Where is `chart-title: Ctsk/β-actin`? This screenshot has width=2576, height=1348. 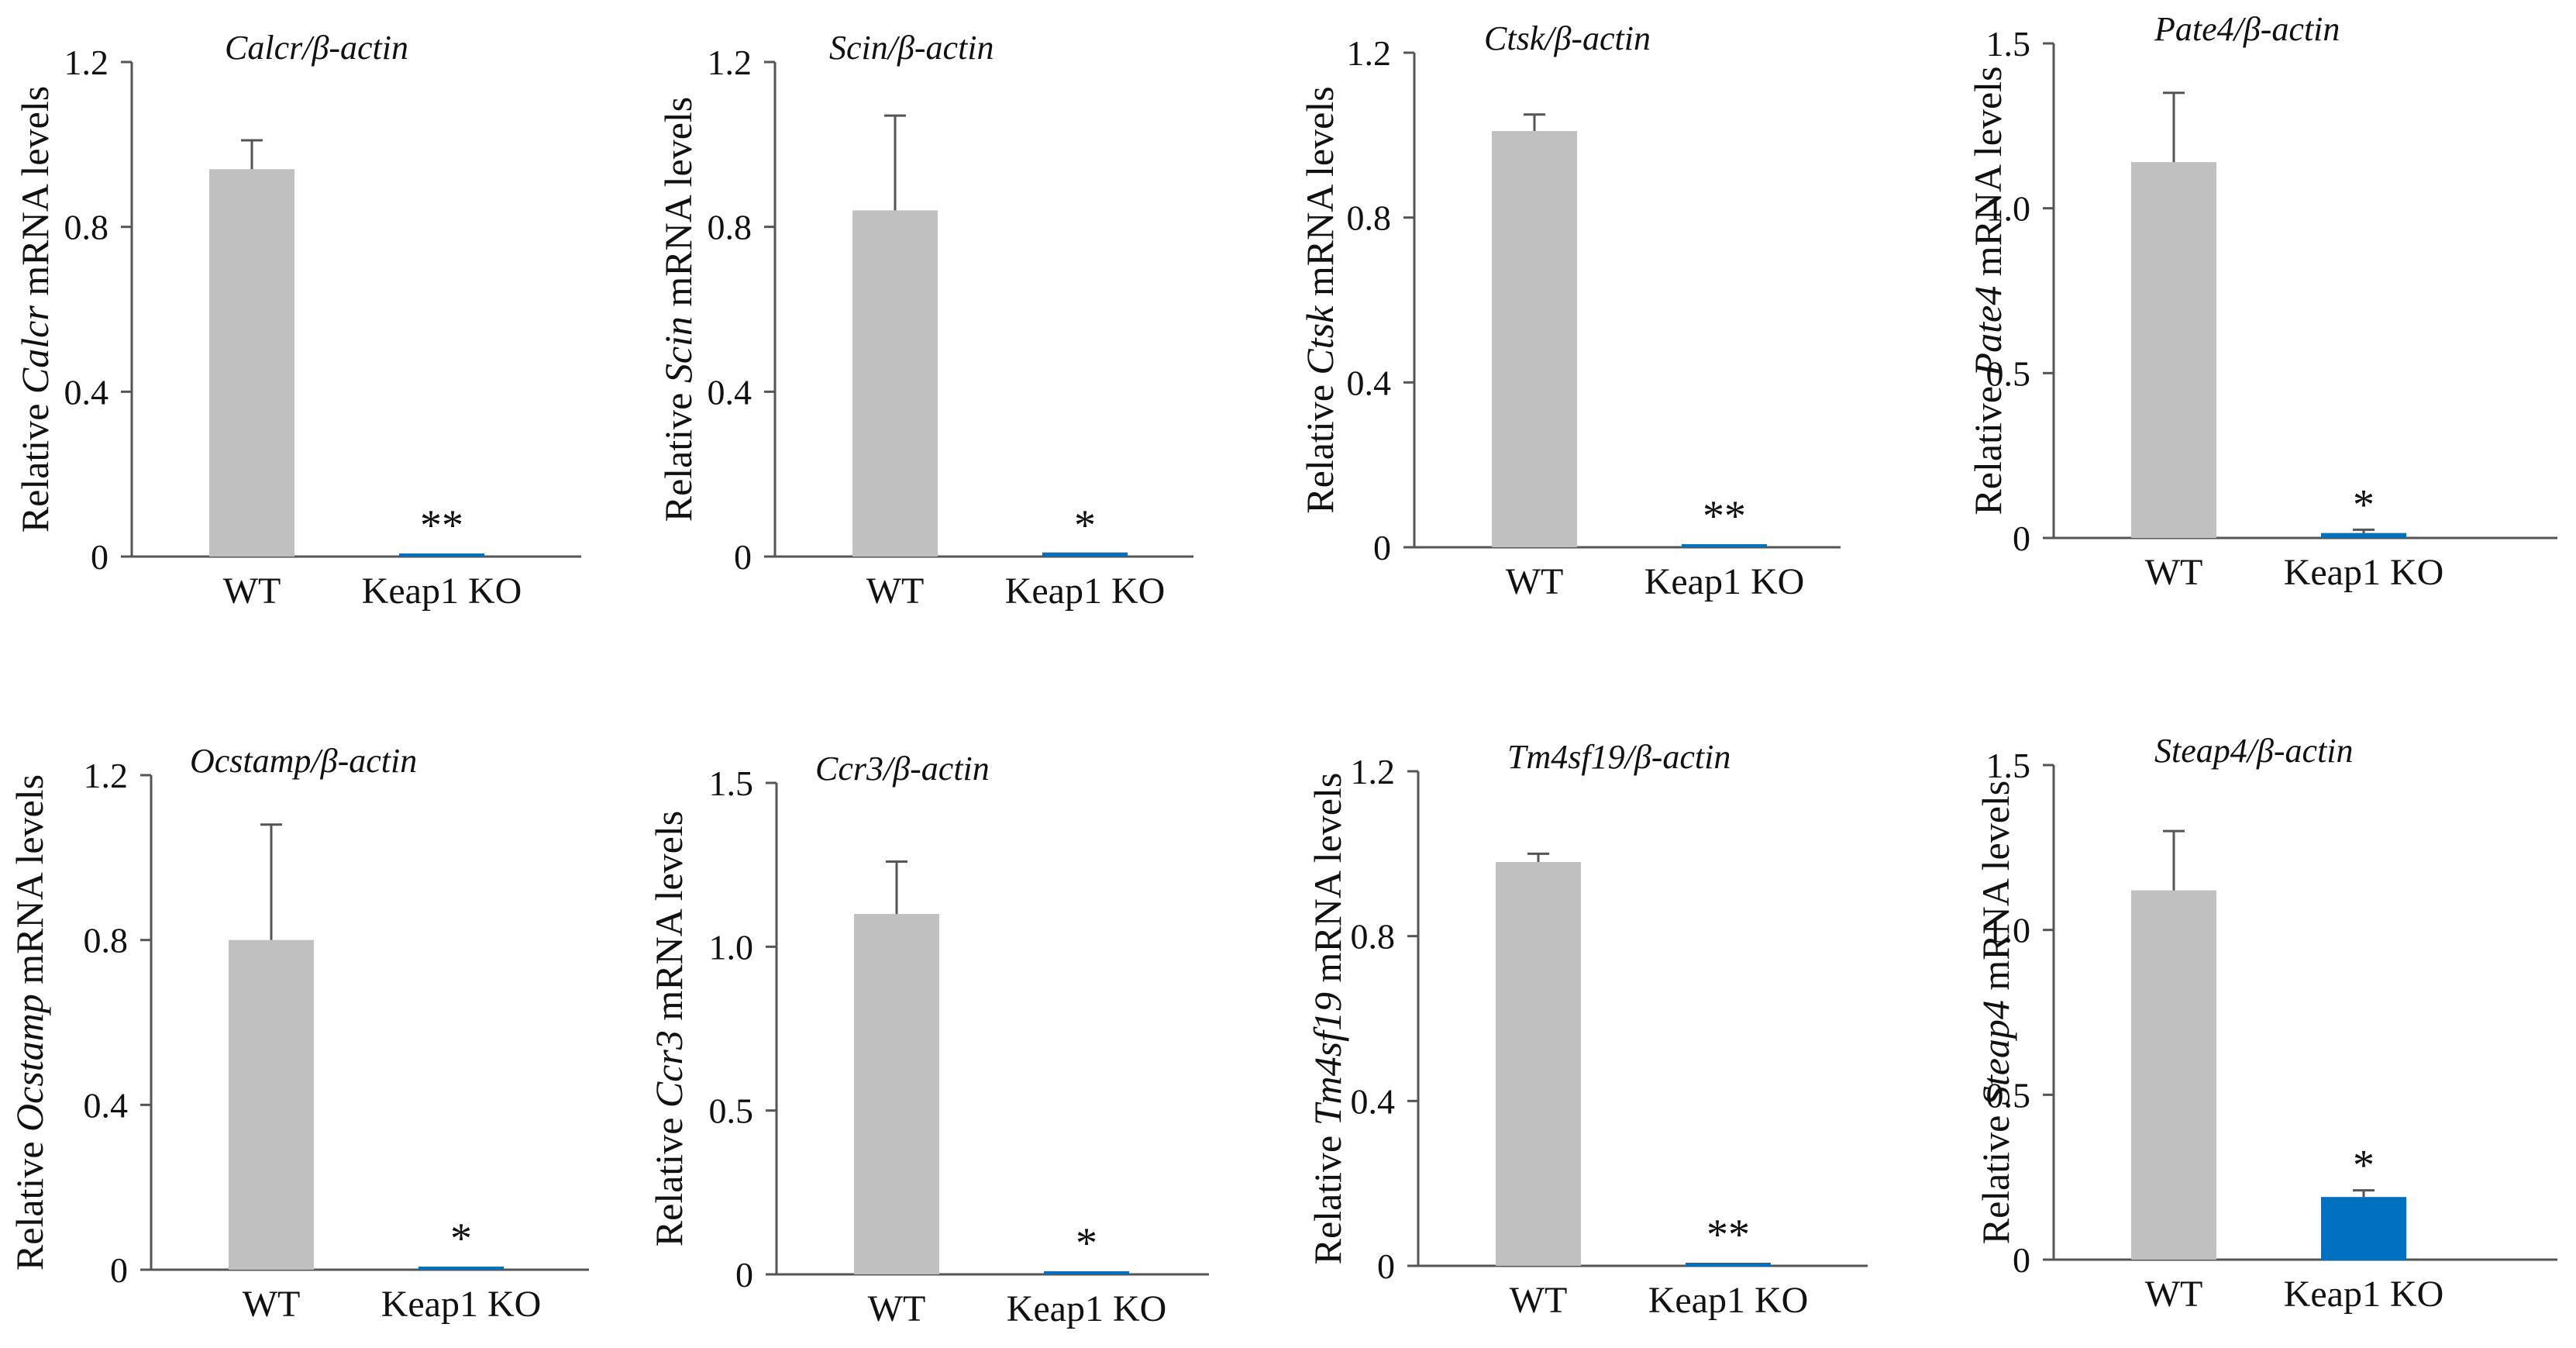 chart-title: Ctsk/β-actin is located at coordinates (1567, 38).